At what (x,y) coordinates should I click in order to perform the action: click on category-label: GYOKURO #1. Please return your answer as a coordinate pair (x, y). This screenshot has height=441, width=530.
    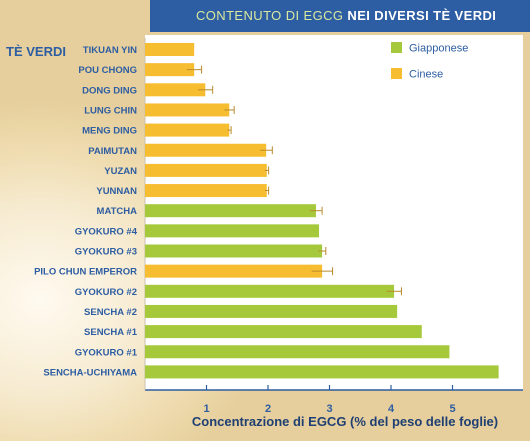
    Looking at the image, I should click on (106, 352).